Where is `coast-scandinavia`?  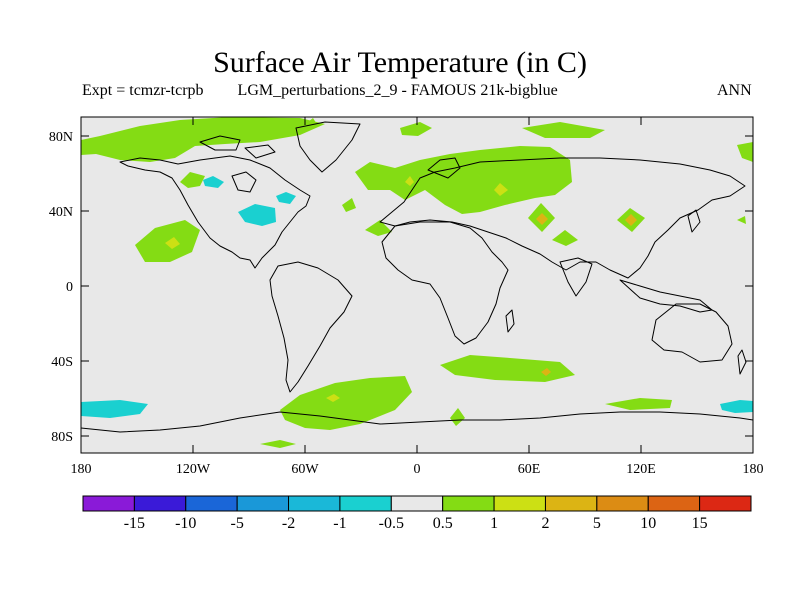
coast-scandinavia is located at coordinates (444, 168).